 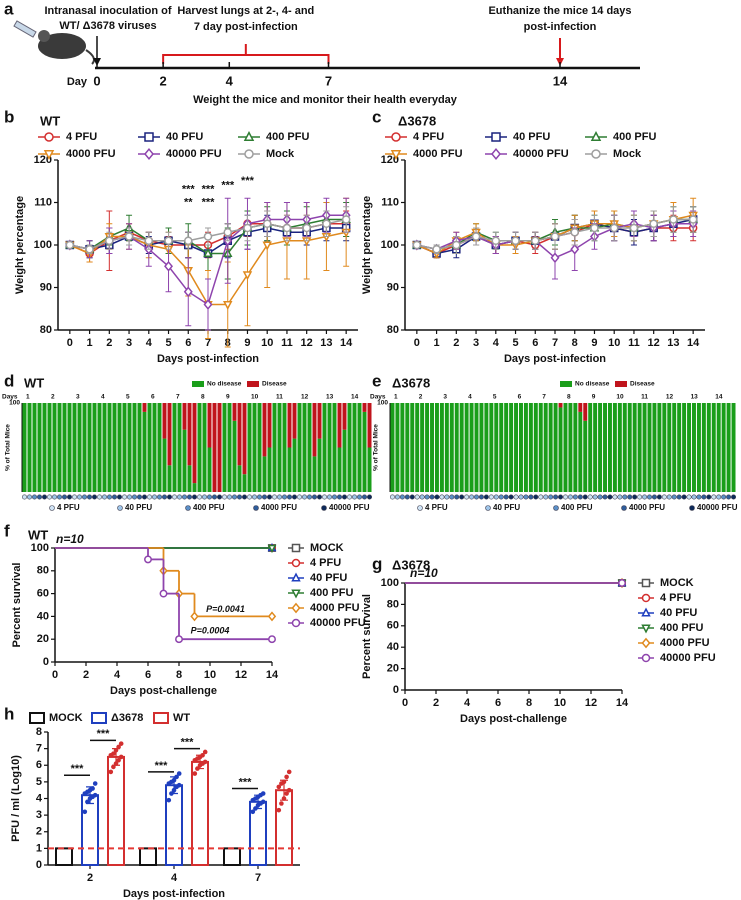 What do you see at coordinates (245, 11) in the screenshot?
I see `harvest-text: Harvest lungs at 2-, 4- and` at bounding box center [245, 11].